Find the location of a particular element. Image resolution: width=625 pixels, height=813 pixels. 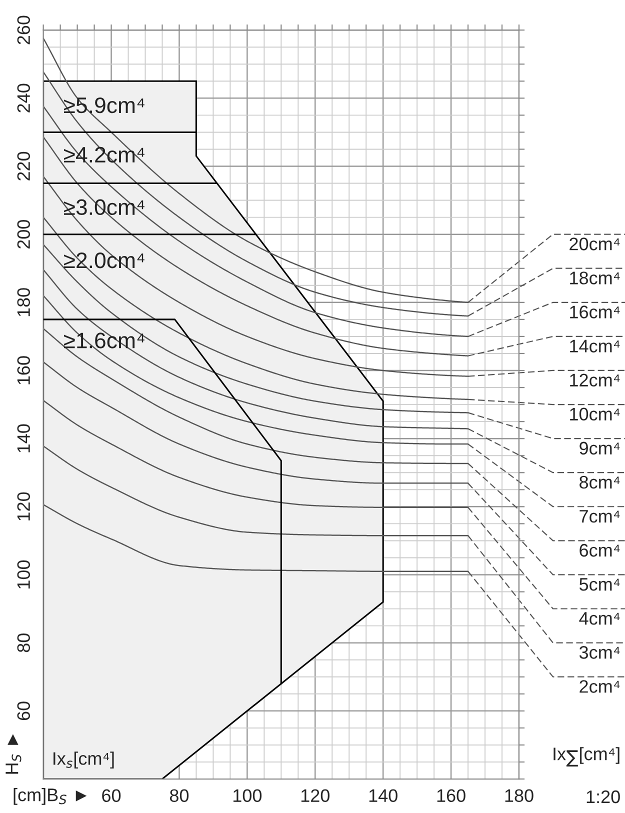

x-tick-label: 80 is located at coordinates (179, 795).